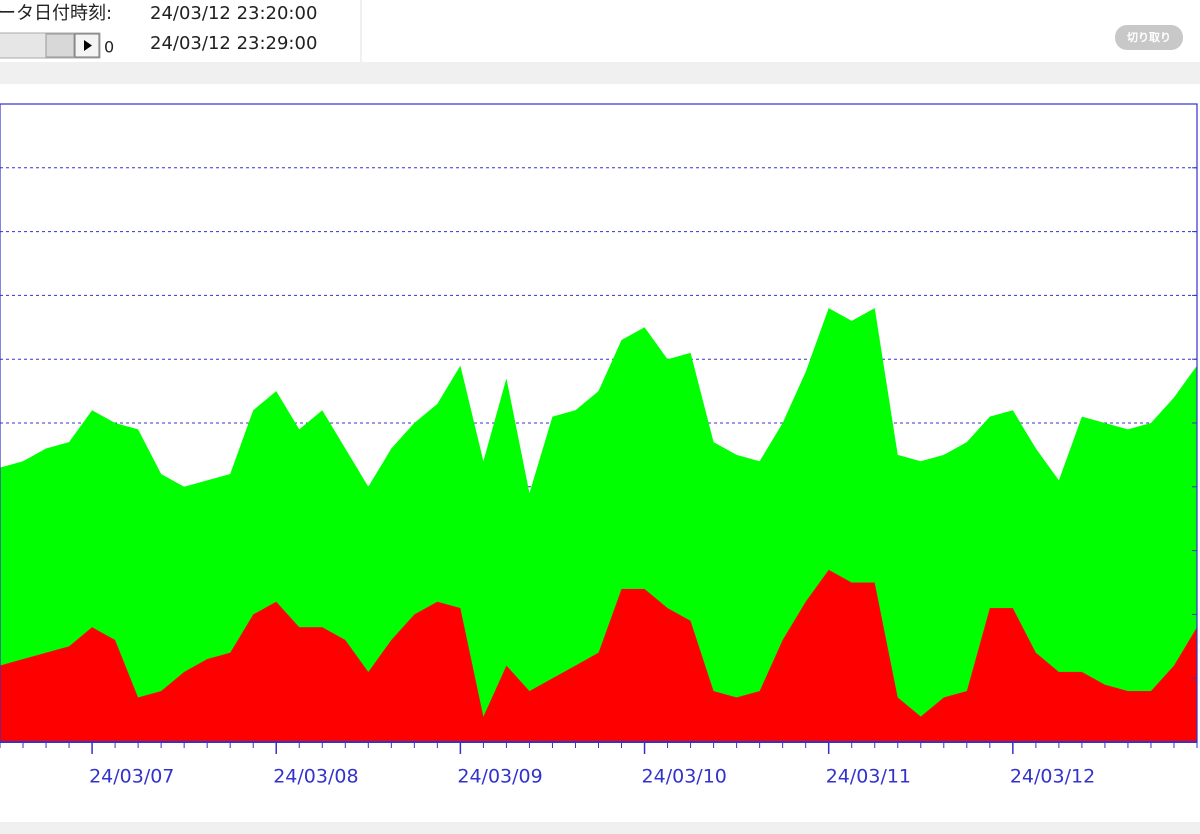  Describe the element at coordinates (1052, 777) in the screenshot. I see `x-tick-label: 24/03/12` at that location.